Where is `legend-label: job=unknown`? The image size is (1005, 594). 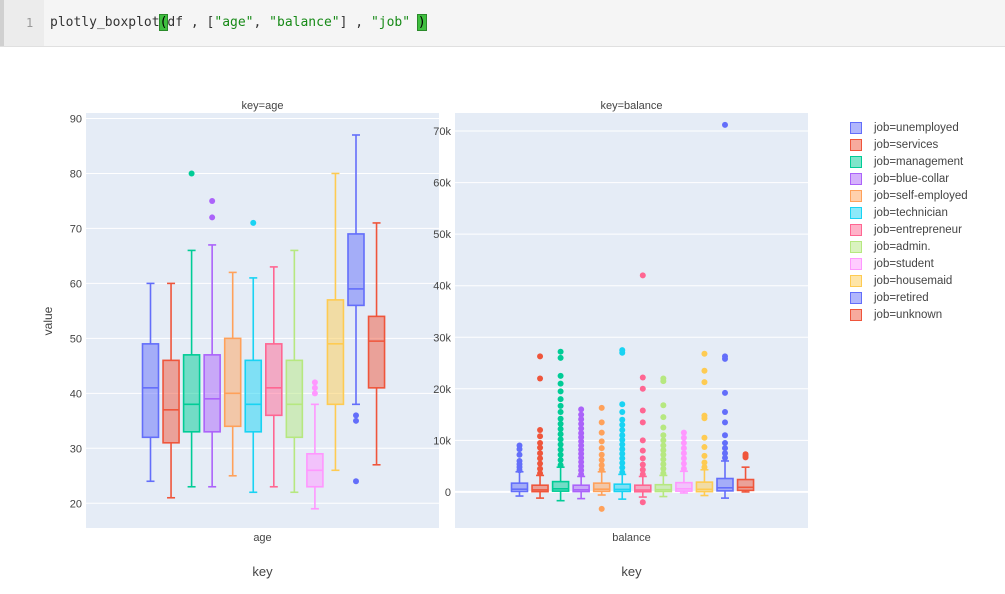 legend-label: job=unknown is located at coordinates (908, 314).